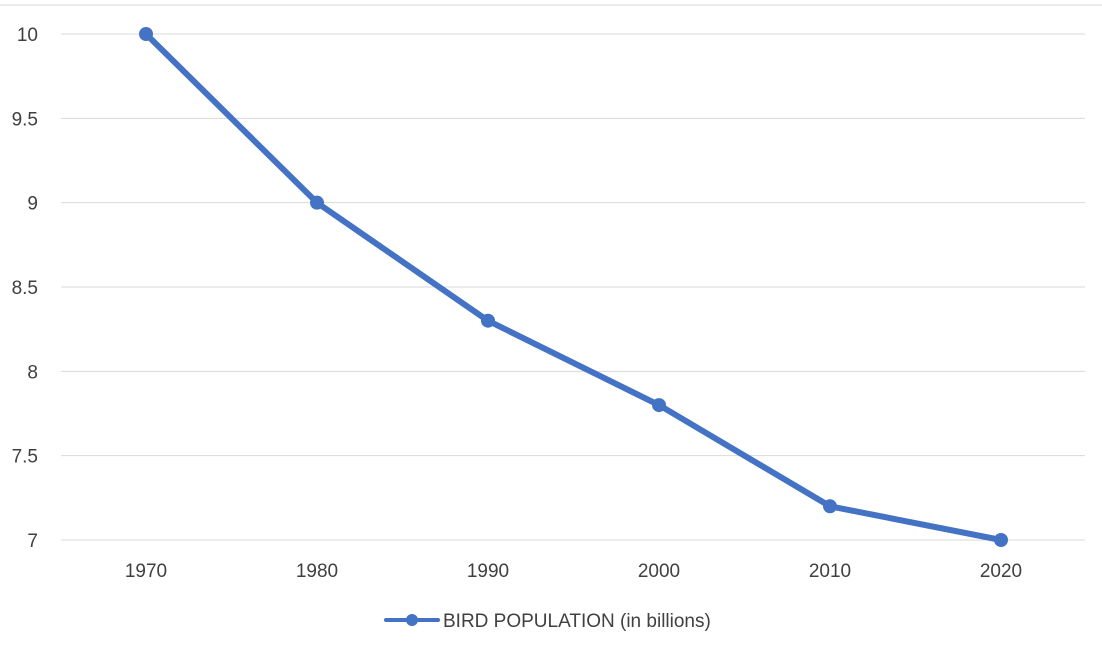 This screenshot has width=1102, height=655. What do you see at coordinates (659, 571) in the screenshot?
I see `x-tick-label: 2000` at bounding box center [659, 571].